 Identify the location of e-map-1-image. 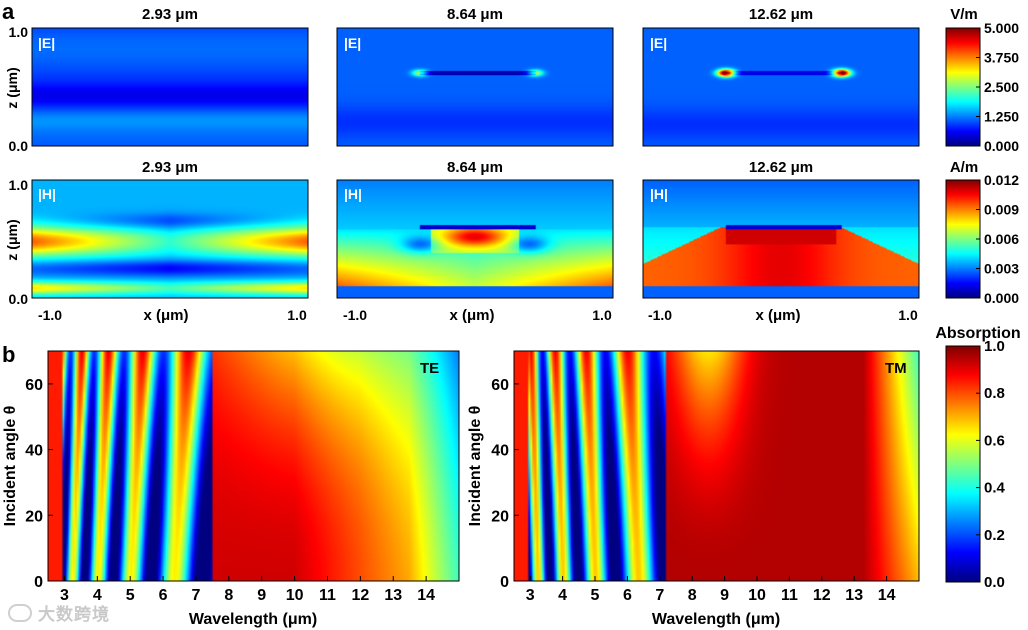
(170, 87).